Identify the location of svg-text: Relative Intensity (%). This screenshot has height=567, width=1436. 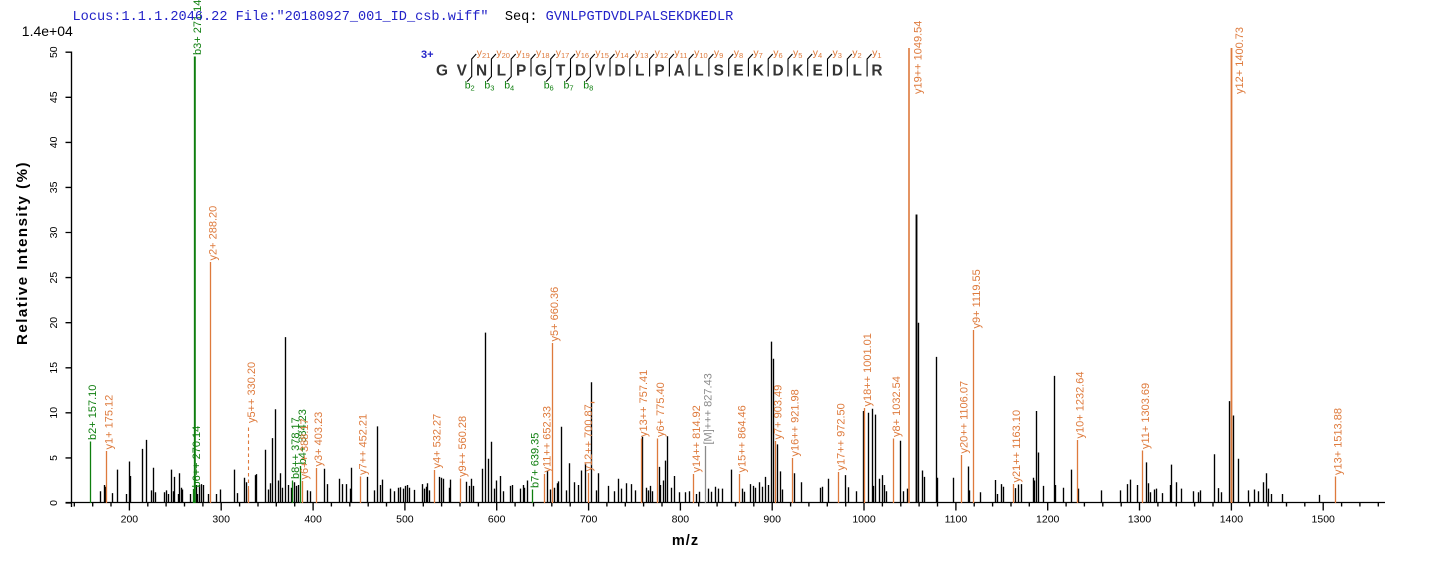
(22, 253).